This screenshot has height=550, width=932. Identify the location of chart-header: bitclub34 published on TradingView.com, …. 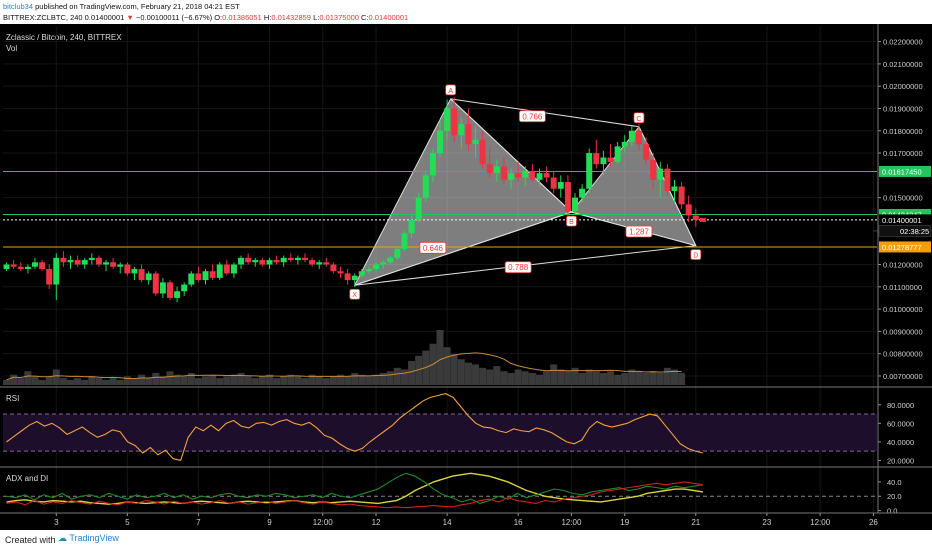
(466, 12).